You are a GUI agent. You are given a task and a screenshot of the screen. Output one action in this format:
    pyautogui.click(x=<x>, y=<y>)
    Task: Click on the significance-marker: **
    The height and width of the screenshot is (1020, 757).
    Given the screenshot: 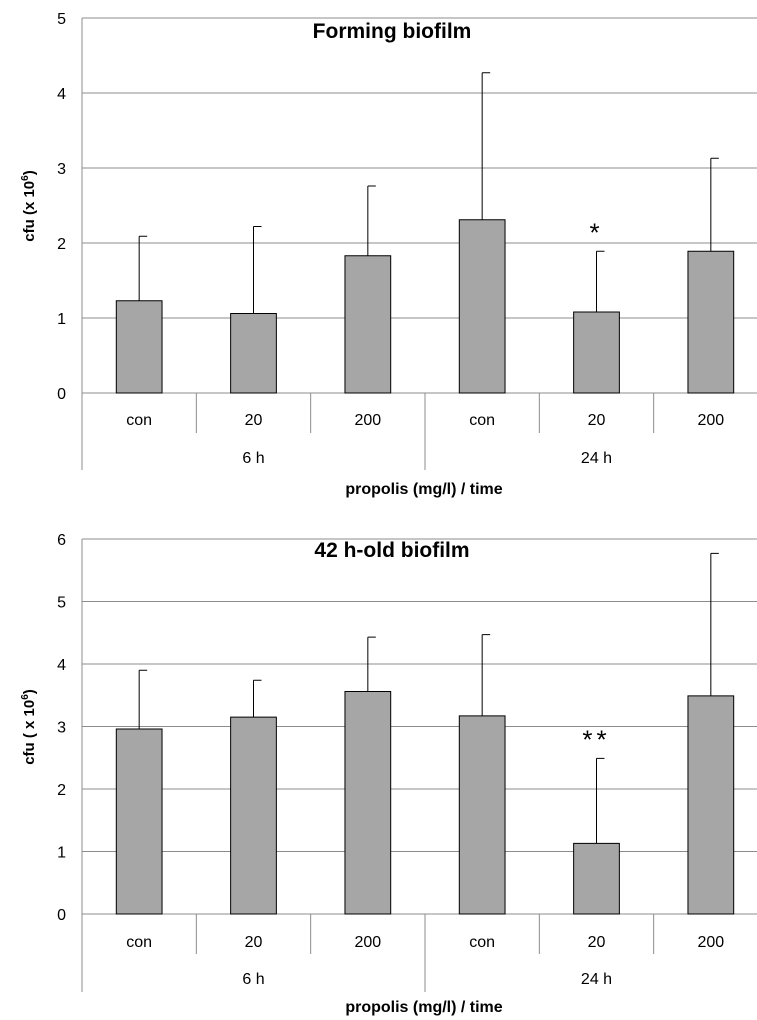 What is the action you would take?
    pyautogui.click(x=596, y=739)
    